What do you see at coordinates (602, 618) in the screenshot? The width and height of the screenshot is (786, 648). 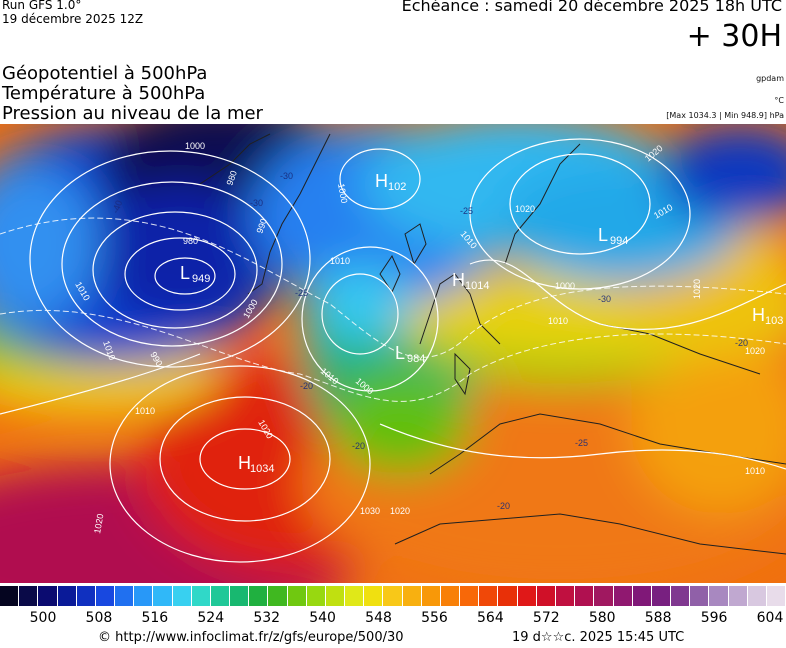 I see `colorbar-tick-label: 580` at bounding box center [602, 618].